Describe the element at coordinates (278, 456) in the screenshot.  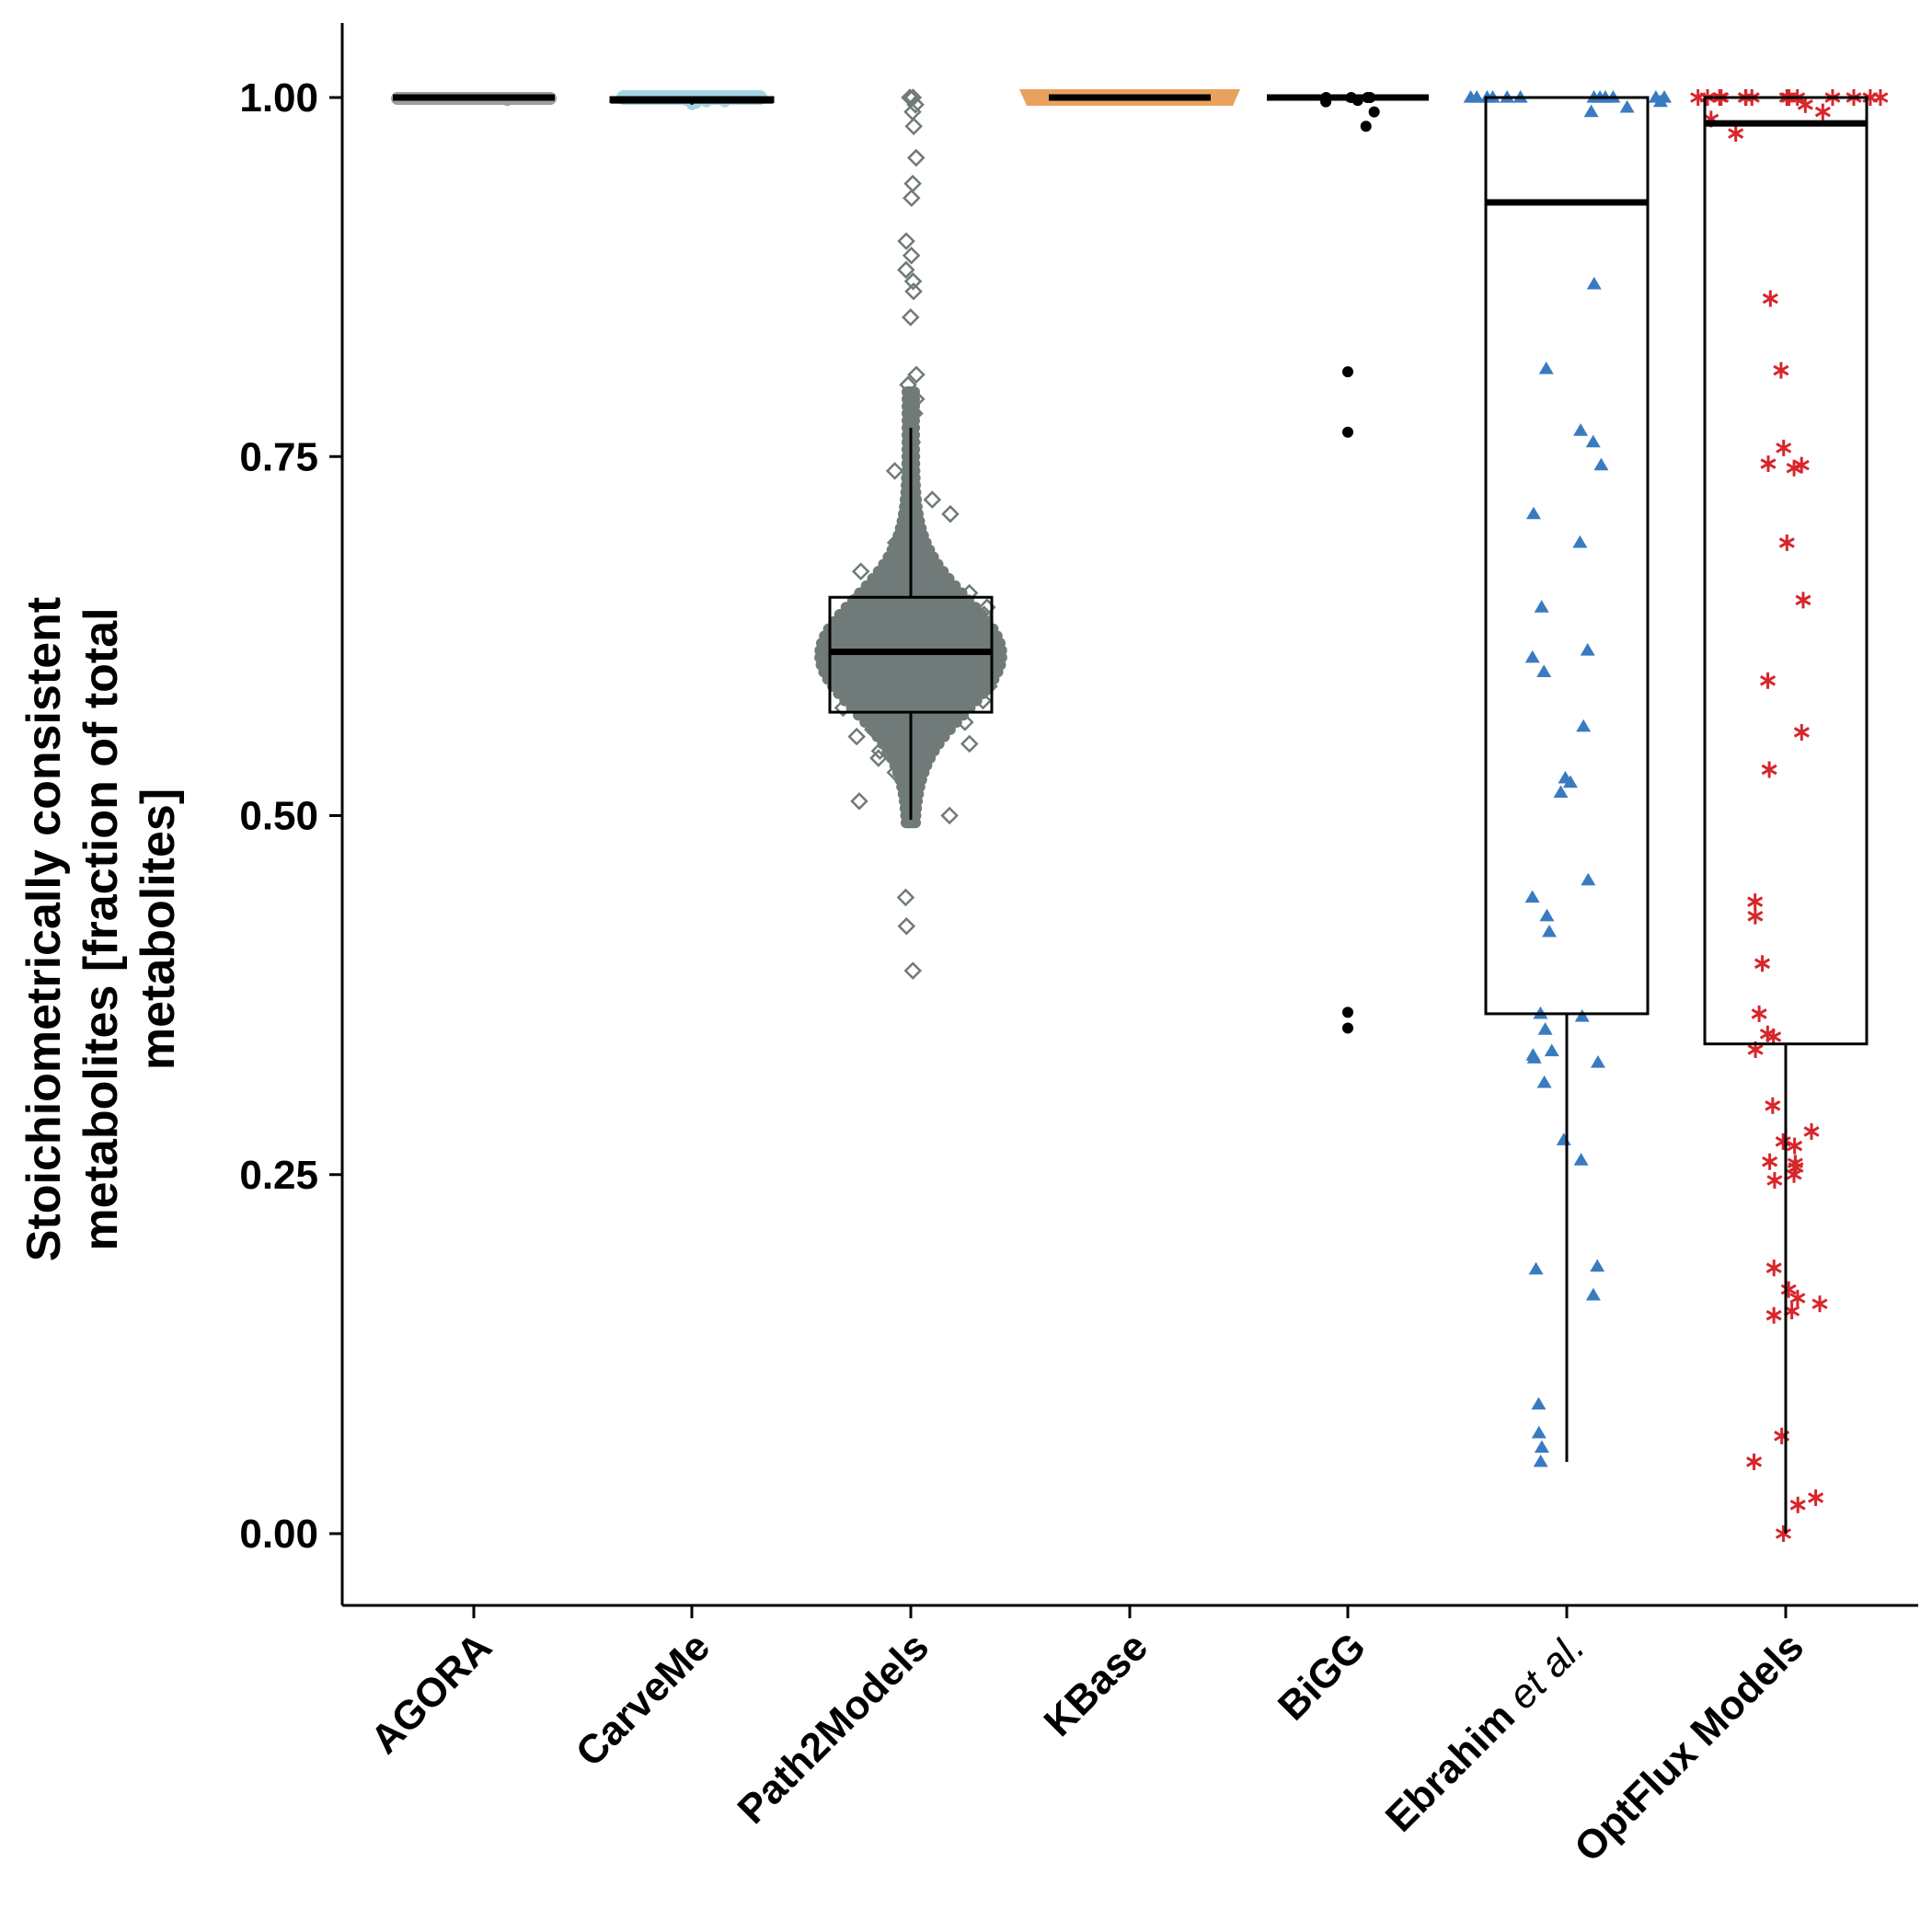
I see `y-tick-label: 0.75` at that location.